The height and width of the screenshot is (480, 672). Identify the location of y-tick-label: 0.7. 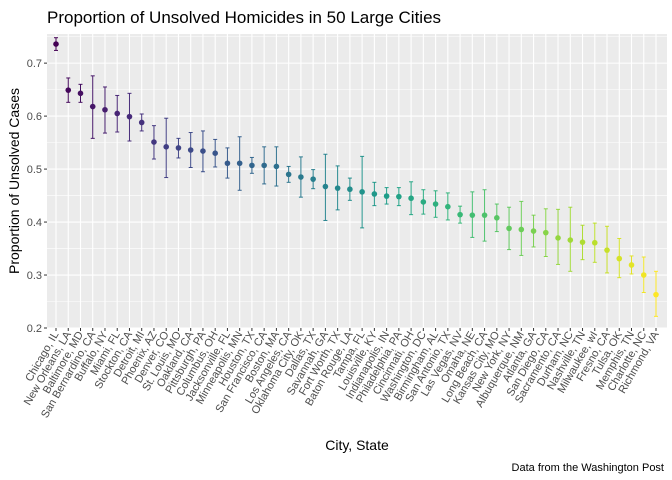
(34, 64).